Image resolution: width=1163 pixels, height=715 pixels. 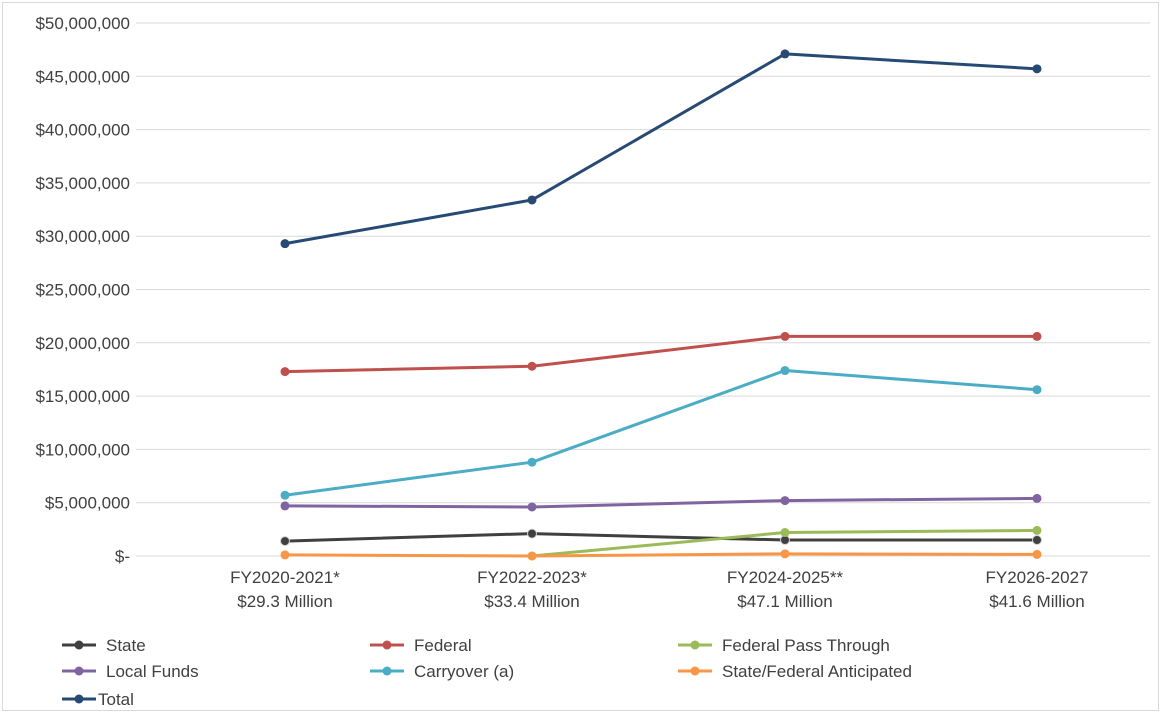 I want to click on x-tick-label: FY2026-2027, so click(x=1036, y=577).